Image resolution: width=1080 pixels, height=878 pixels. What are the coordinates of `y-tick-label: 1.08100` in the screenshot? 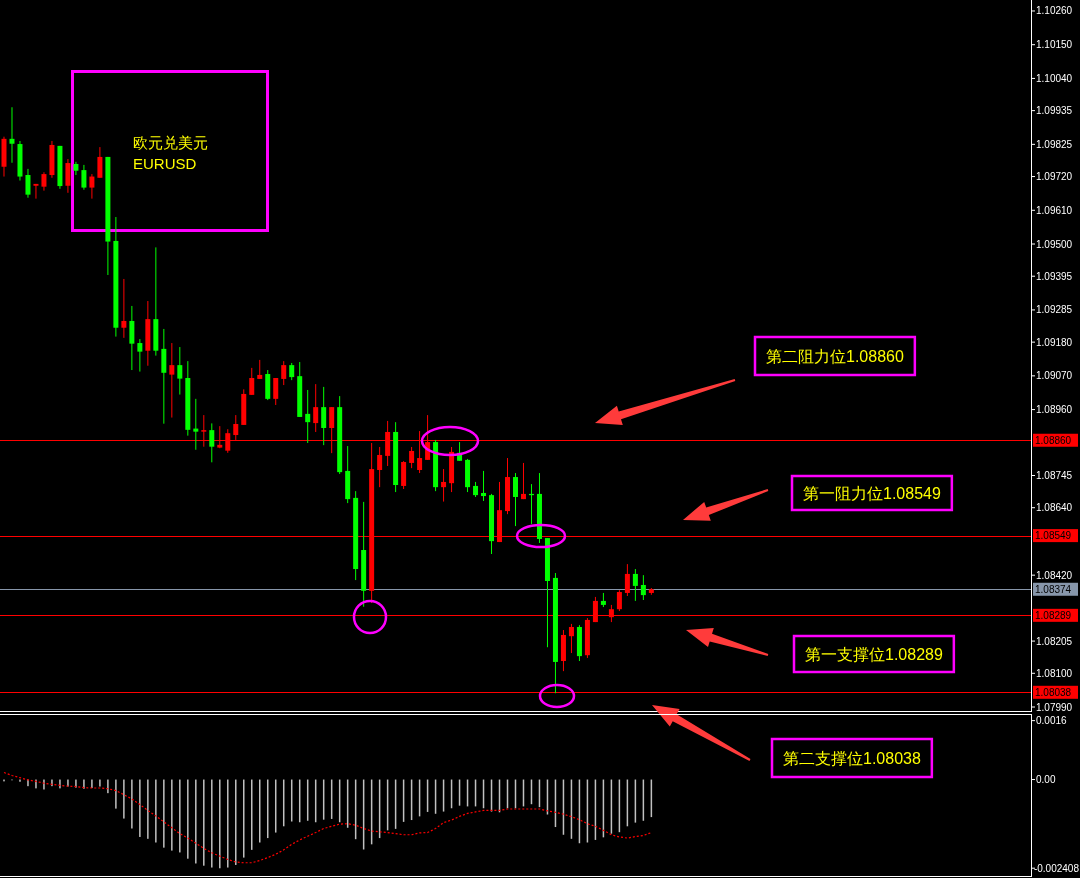 It's located at (1054, 673).